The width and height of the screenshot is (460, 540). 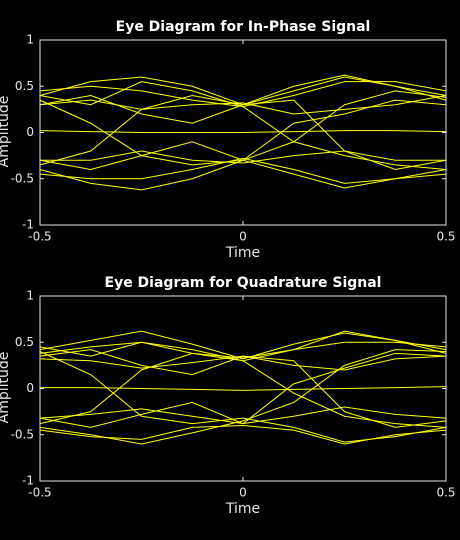 I want to click on chart-title: Eye Diagram for In-Phase Signal, so click(x=243, y=27).